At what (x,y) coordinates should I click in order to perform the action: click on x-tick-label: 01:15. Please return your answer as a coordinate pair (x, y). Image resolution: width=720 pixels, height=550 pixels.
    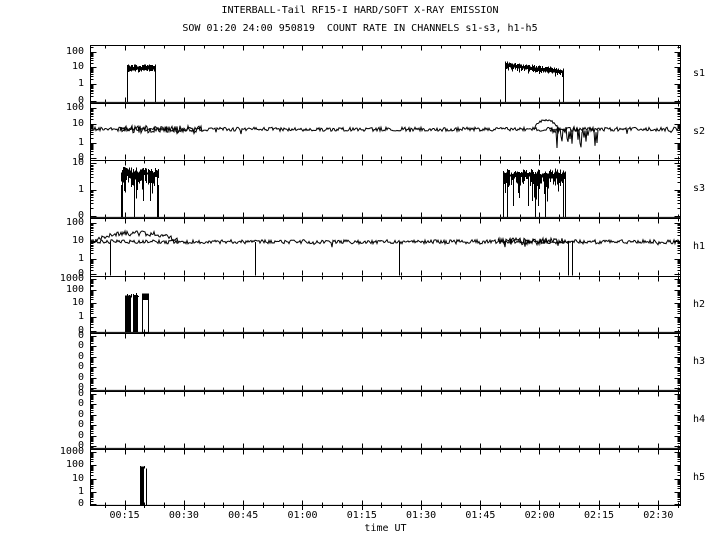
    Looking at the image, I should click on (361, 515).